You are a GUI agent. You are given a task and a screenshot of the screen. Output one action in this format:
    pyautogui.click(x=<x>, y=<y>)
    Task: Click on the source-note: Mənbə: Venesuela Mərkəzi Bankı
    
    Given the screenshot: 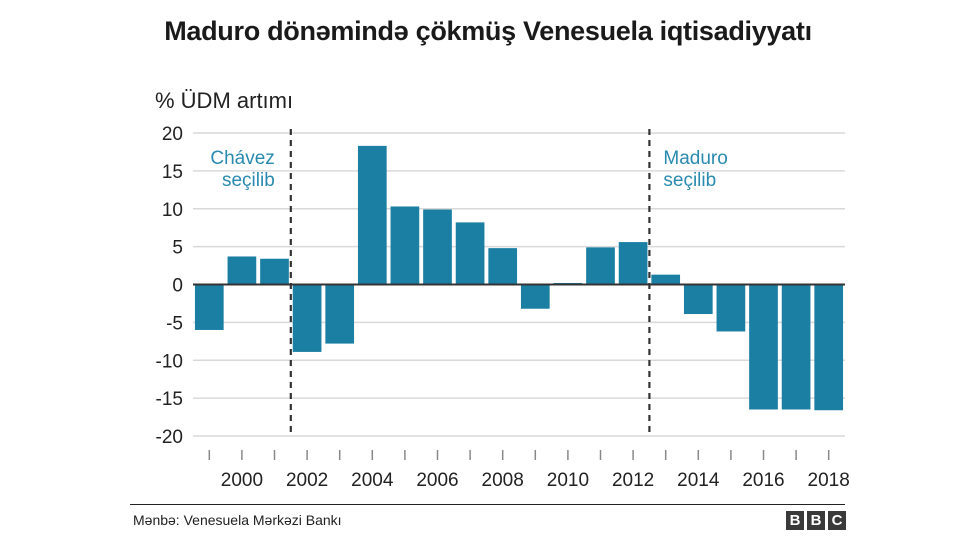 What is the action you would take?
    pyautogui.click(x=237, y=520)
    